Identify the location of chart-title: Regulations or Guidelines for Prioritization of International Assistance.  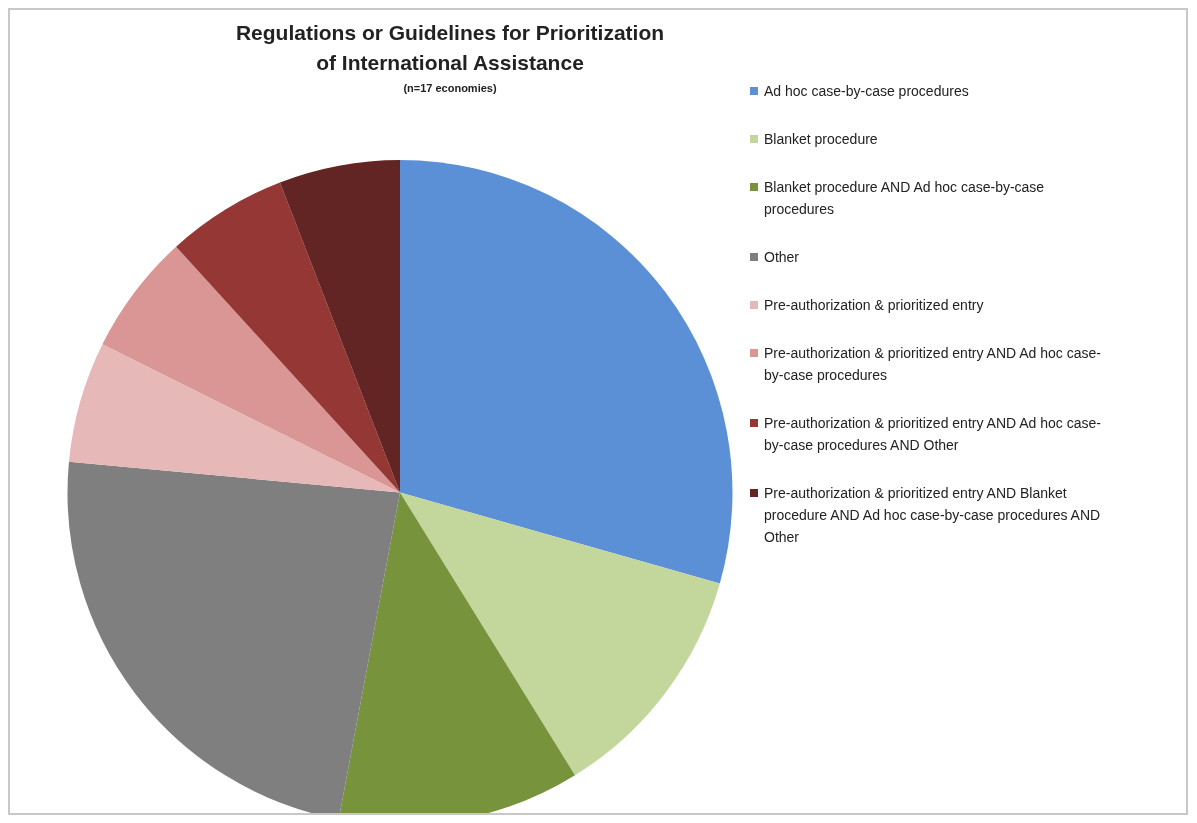
(450, 48).